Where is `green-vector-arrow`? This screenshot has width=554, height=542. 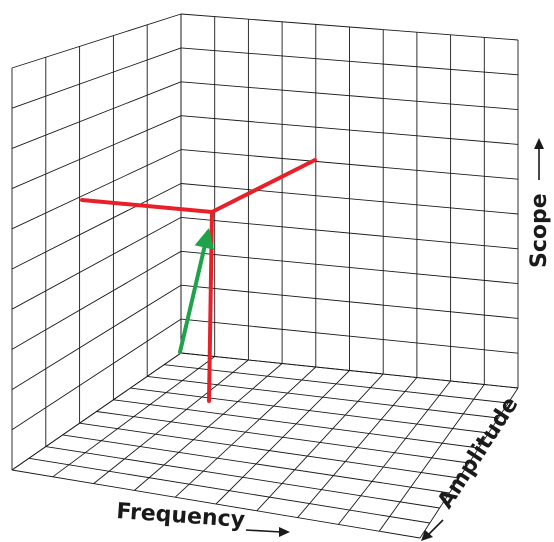 green-vector-arrow is located at coordinates (196, 291).